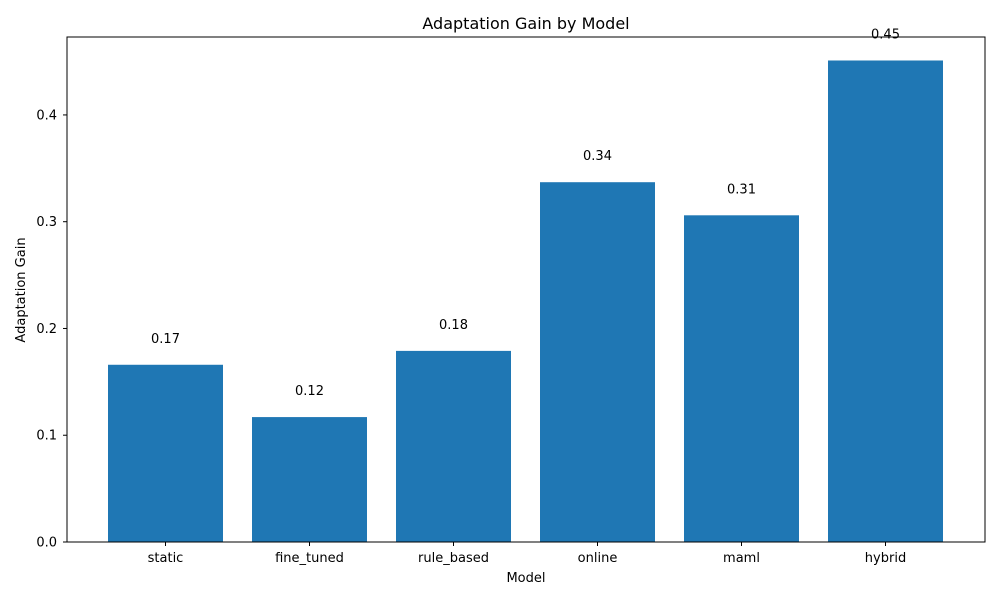 The image size is (1000, 600). Describe the element at coordinates (46, 436) in the screenshot. I see `y-tick-label-1: 0.1` at that location.